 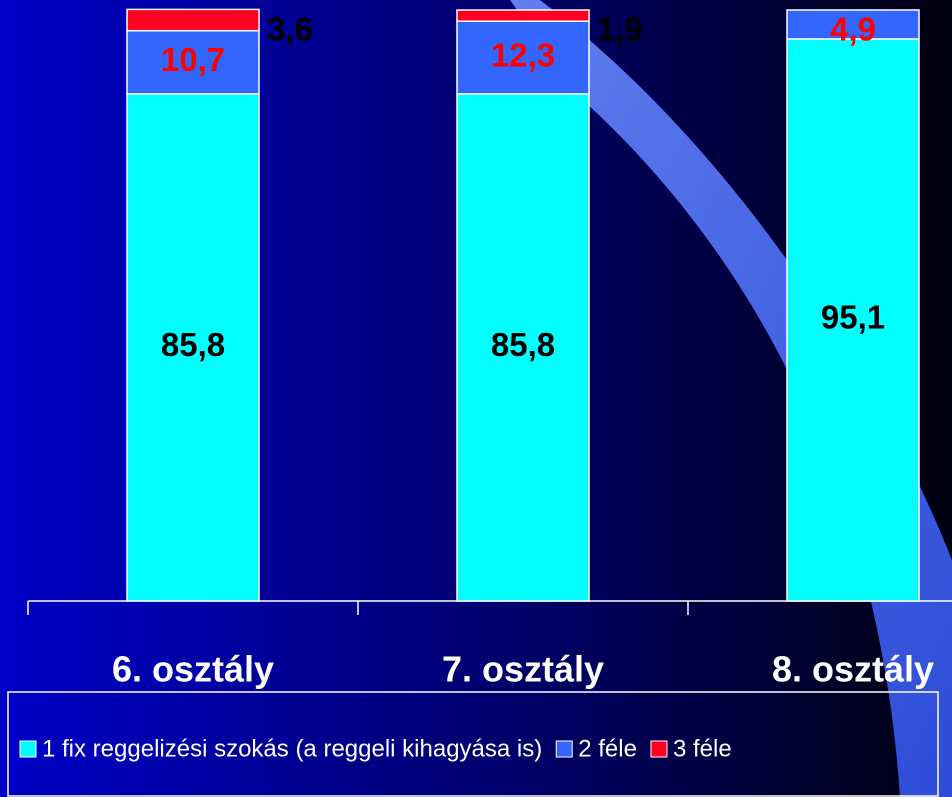 I want to click on x-tick-label: 6. osztály, so click(x=193, y=669).